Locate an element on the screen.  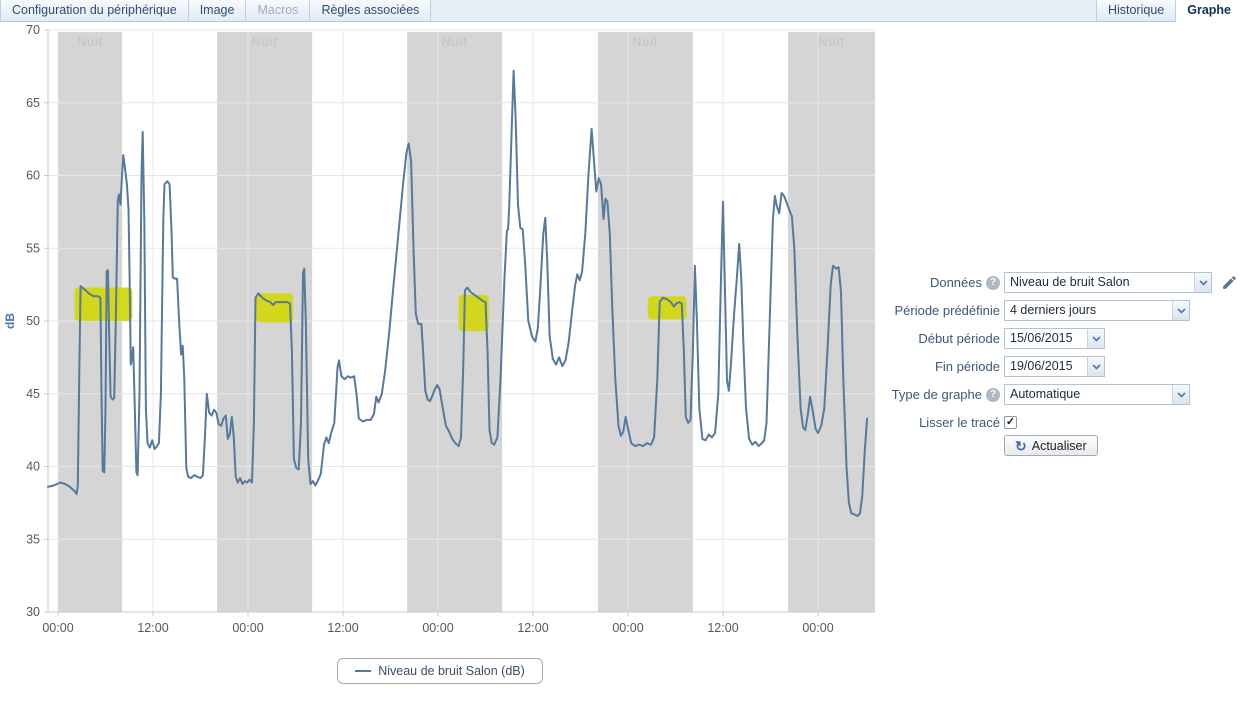
periode-predefinie-label: Période prédéfinie is located at coordinates (947, 310).